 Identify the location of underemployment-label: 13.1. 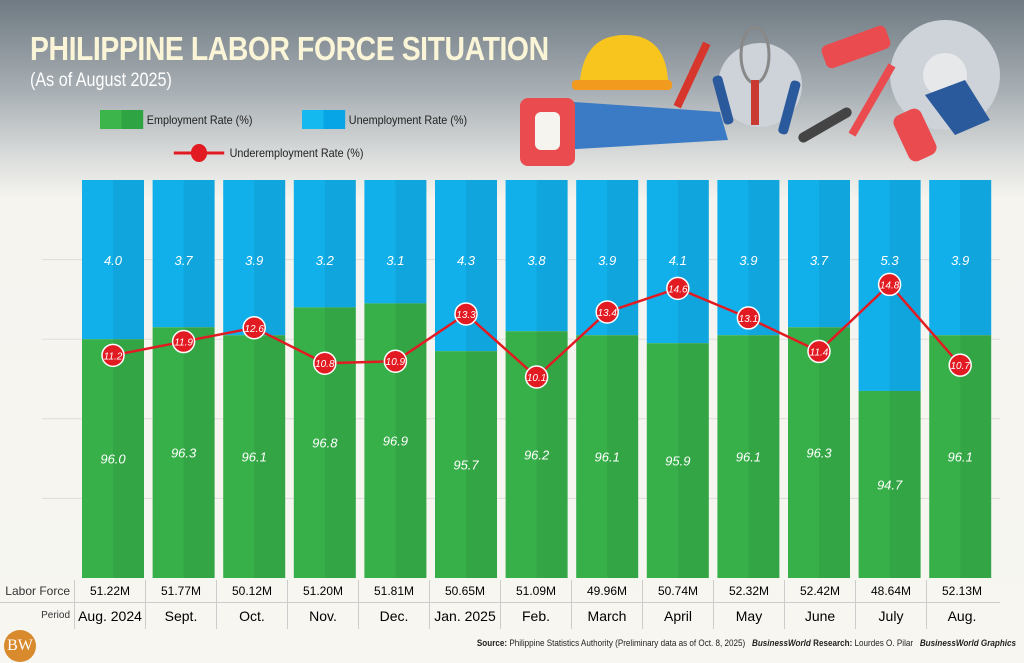
(748, 319).